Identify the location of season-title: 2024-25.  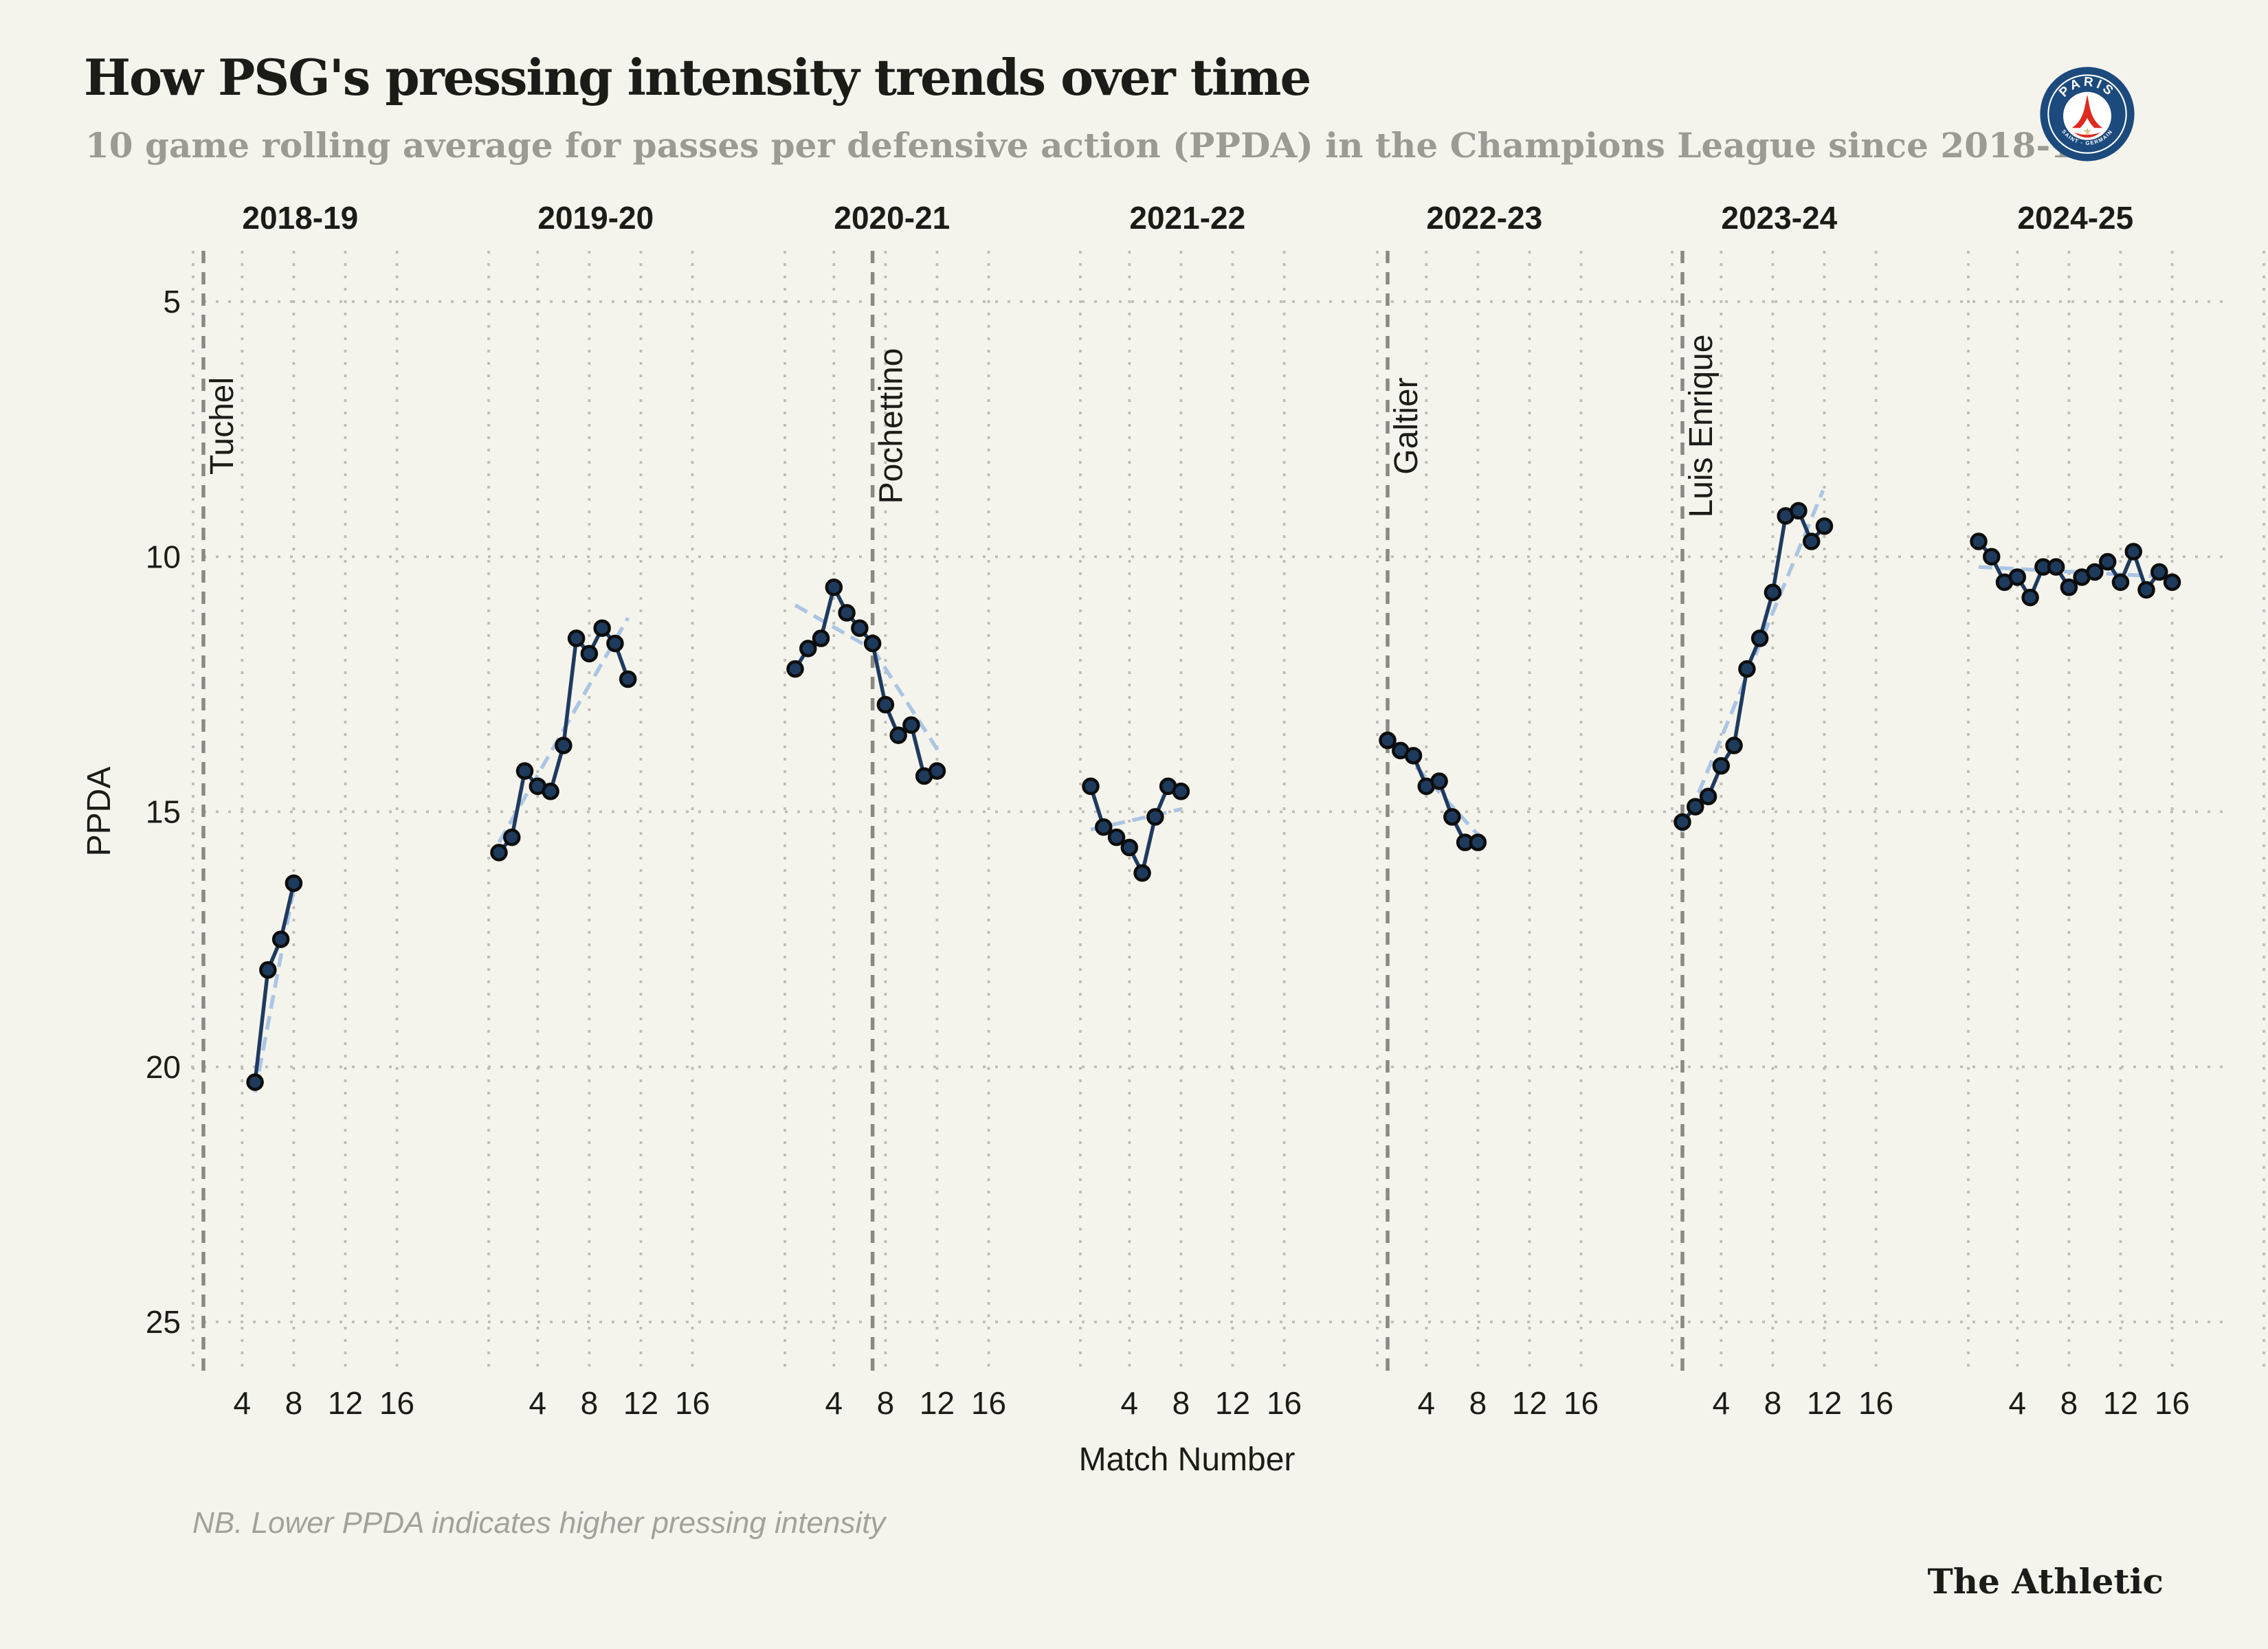
(2075, 218).